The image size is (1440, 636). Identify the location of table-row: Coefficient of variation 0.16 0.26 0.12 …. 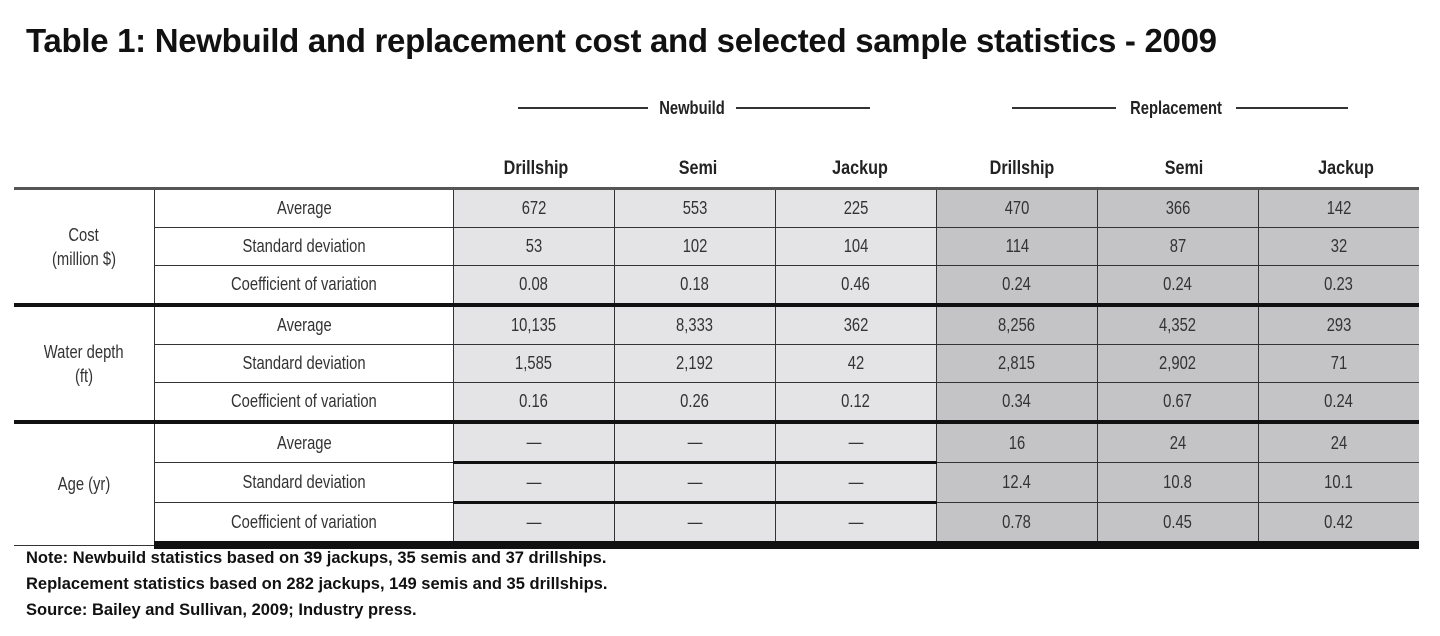
(716, 402).